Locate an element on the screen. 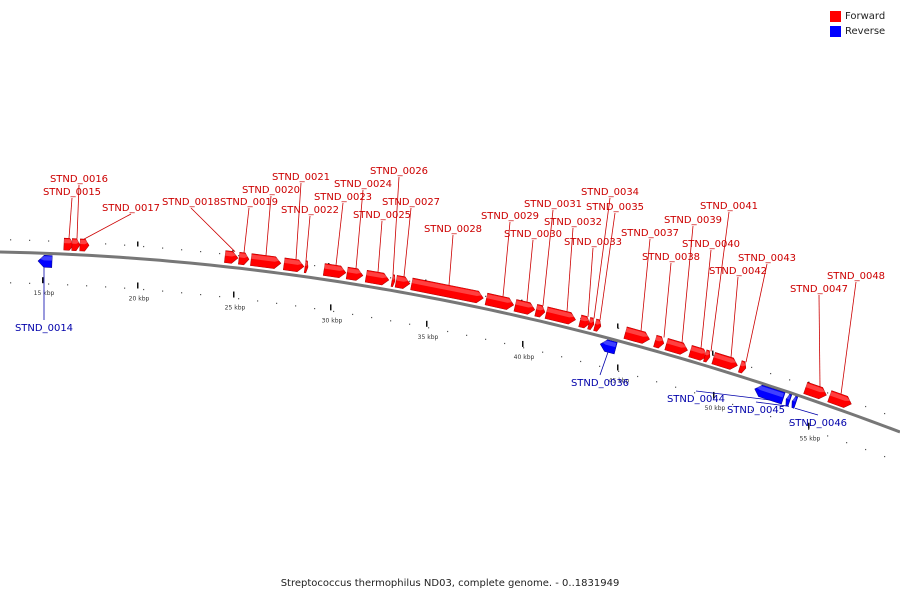 This screenshot has height=600, width=900. gene-label: STND_0023 is located at coordinates (343, 197).